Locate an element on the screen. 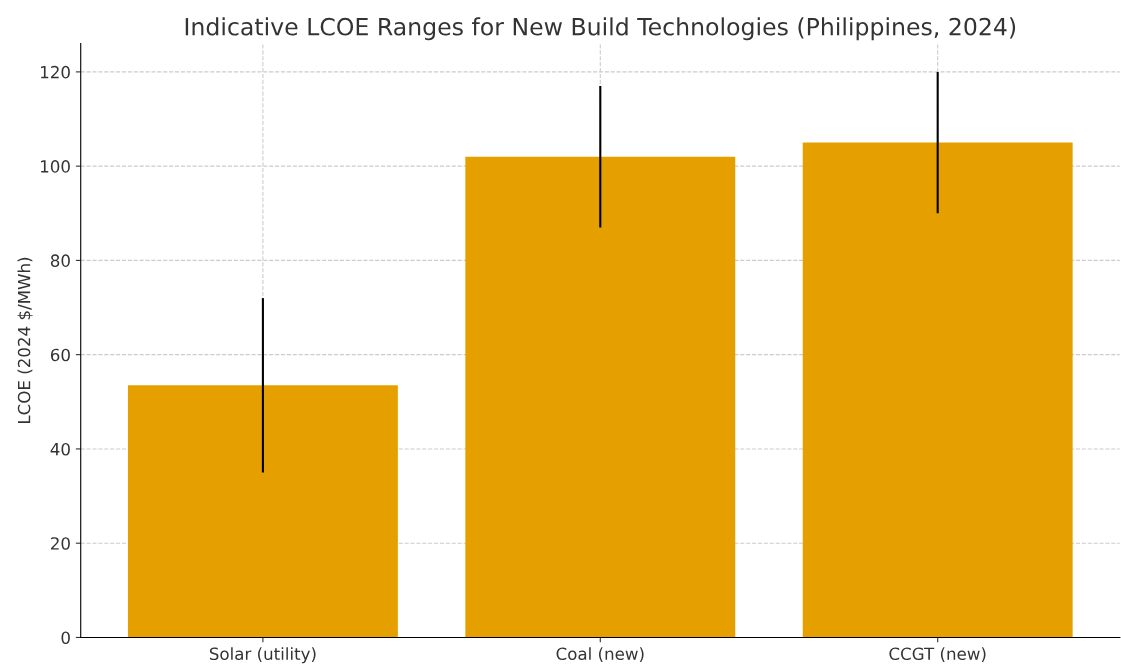  y-tick-label: 120 is located at coordinates (55, 72).